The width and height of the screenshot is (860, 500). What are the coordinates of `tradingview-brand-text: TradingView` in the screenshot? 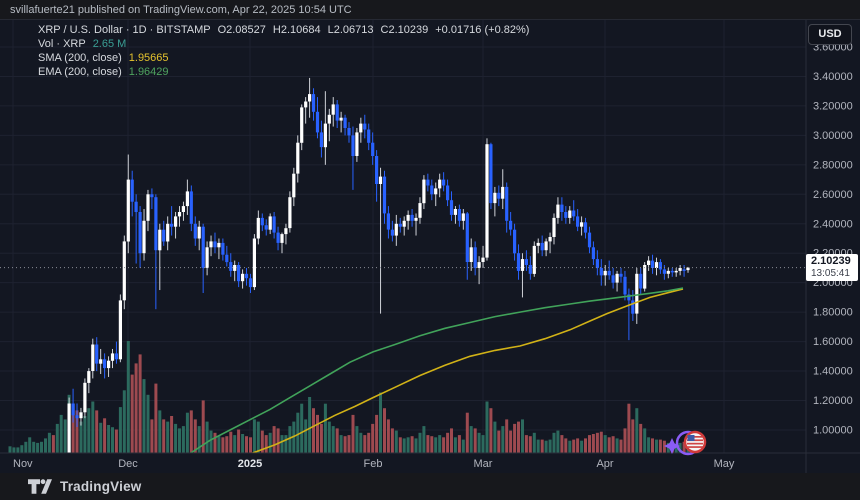 It's located at (101, 486).